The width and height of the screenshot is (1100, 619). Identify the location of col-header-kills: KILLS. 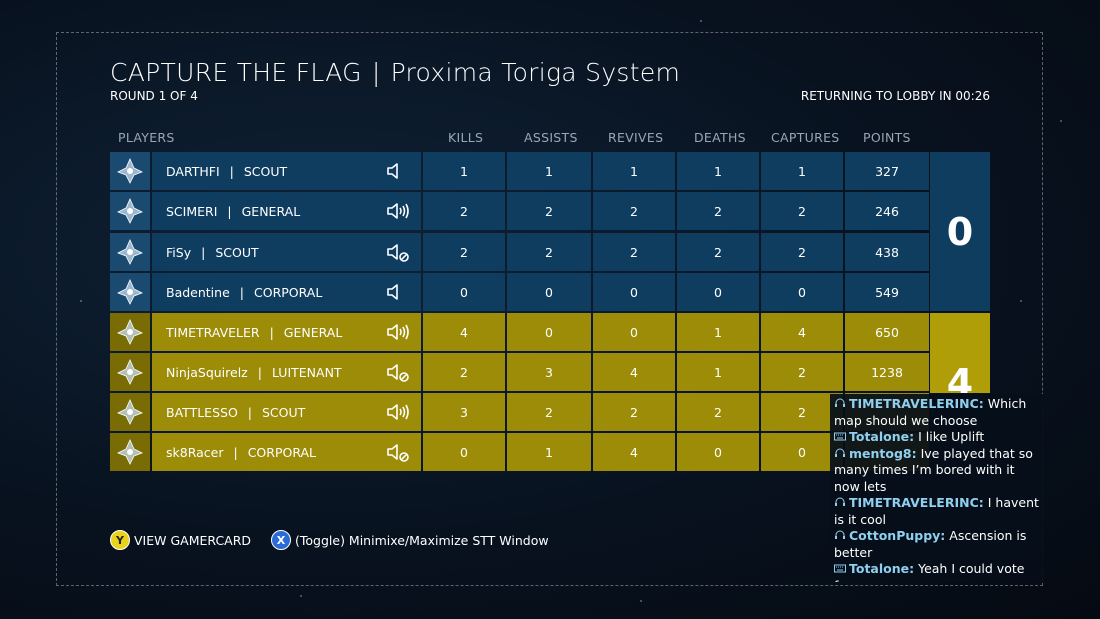
(466, 137).